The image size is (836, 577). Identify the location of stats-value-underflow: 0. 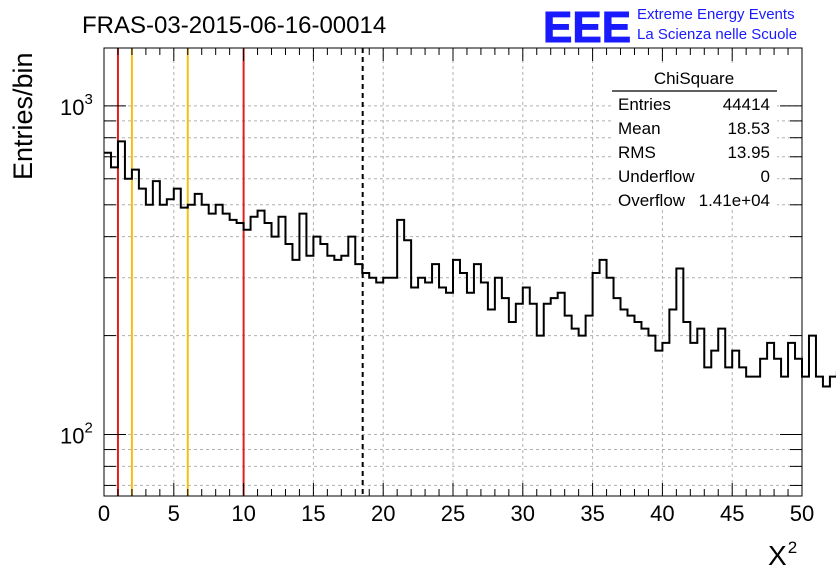
(765, 176).